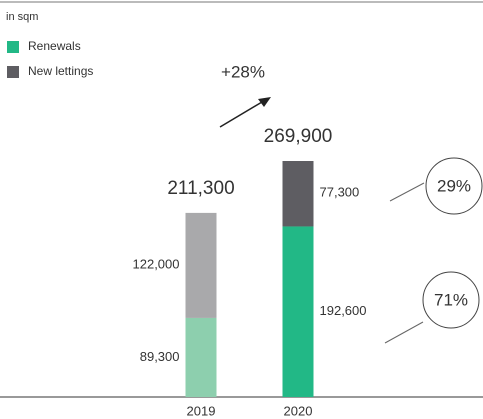  What do you see at coordinates (200, 188) in the screenshot?
I see `total-label: 211,300` at bounding box center [200, 188].